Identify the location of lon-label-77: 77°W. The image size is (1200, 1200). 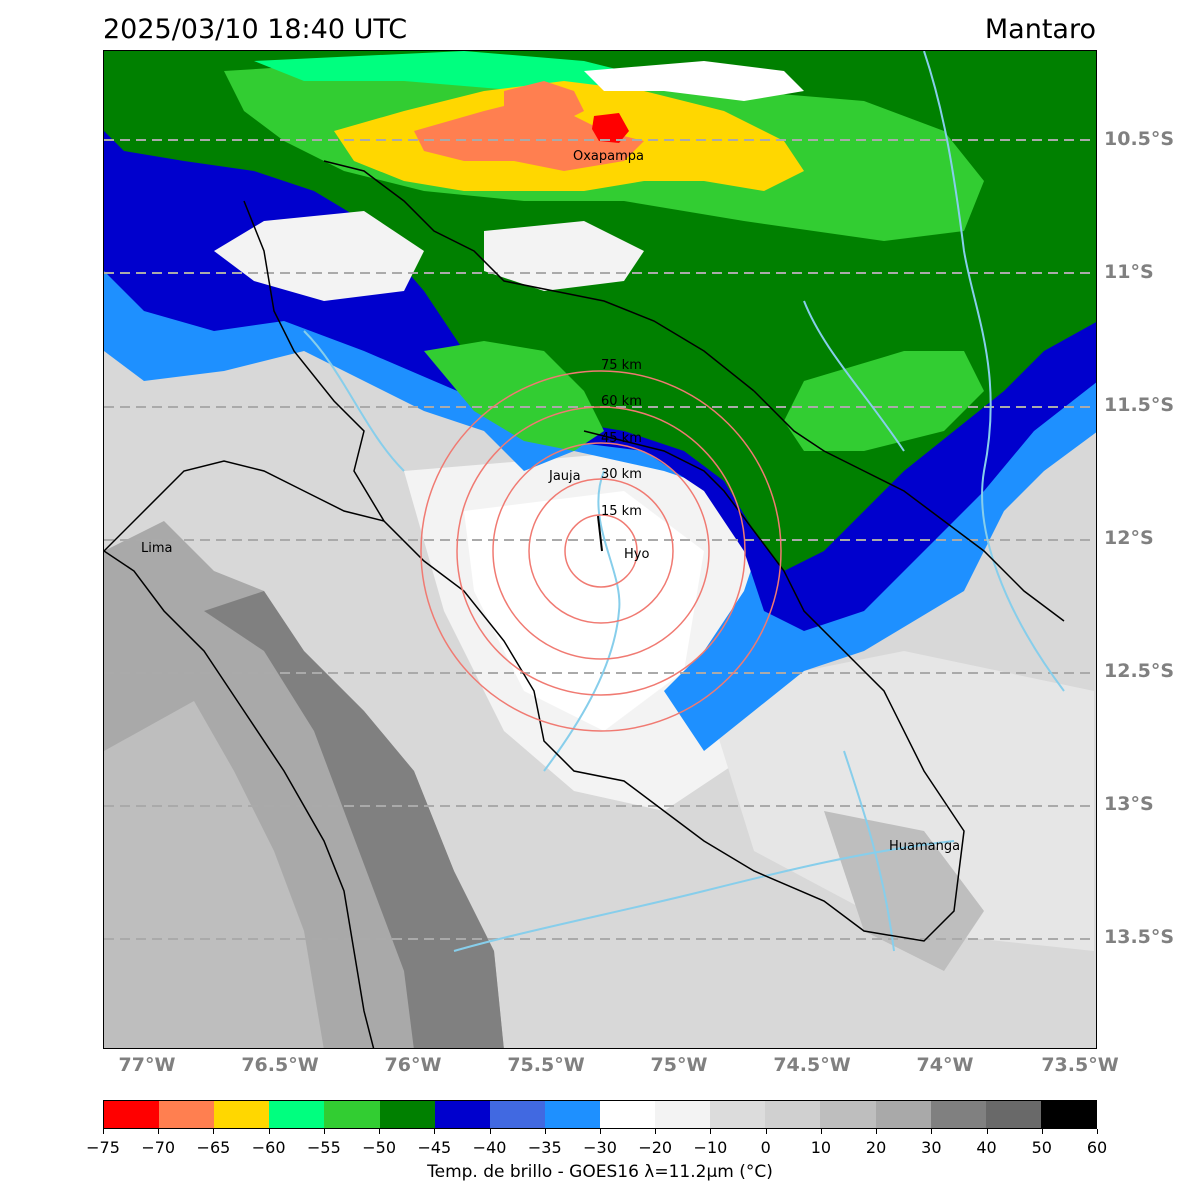
(147, 1065).